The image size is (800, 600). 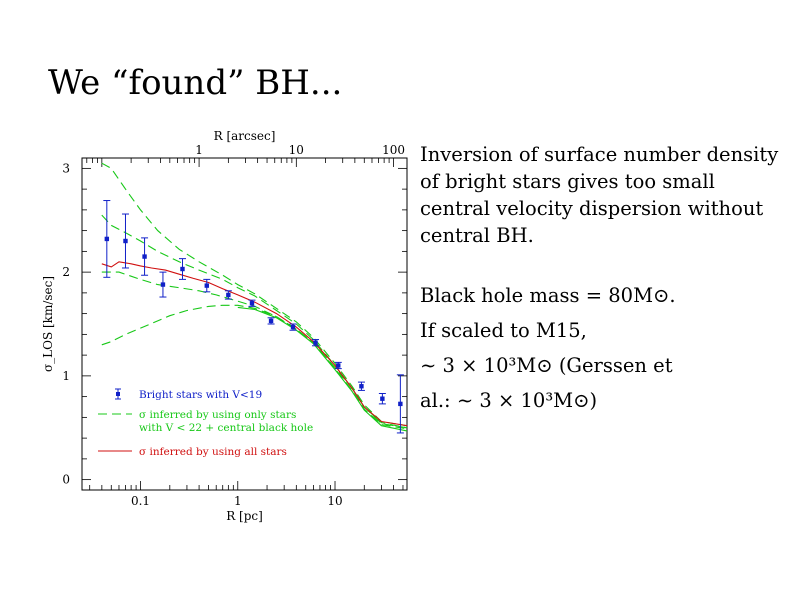 I want to click on text-line-scaled-value: ∼ 3 × 10³M⊙ (Gerssen et, so click(x=546, y=365).